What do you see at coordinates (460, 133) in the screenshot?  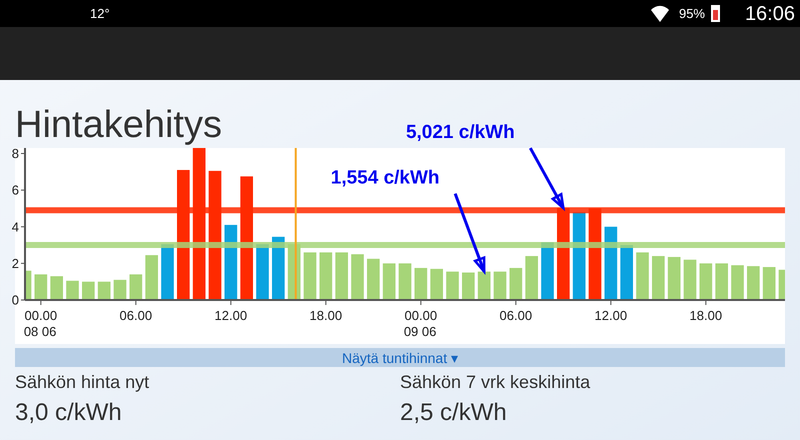 I see `annotation: 5,021 c/kWh` at bounding box center [460, 133].